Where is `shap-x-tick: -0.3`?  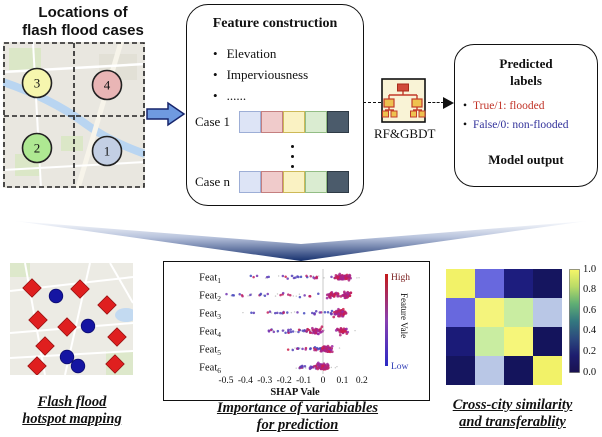 shap-x-tick: -0.3 is located at coordinates (264, 381).